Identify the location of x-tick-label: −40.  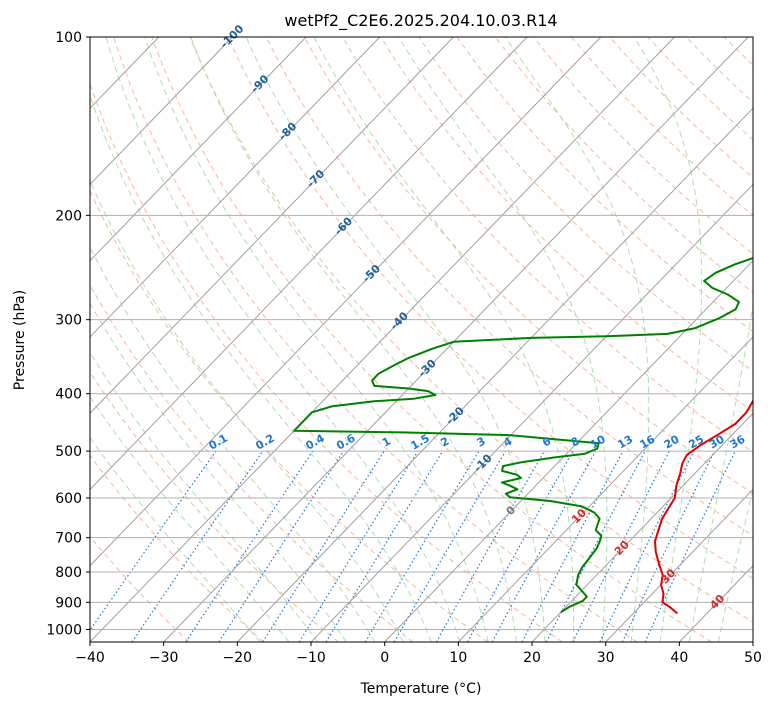
(90, 658).